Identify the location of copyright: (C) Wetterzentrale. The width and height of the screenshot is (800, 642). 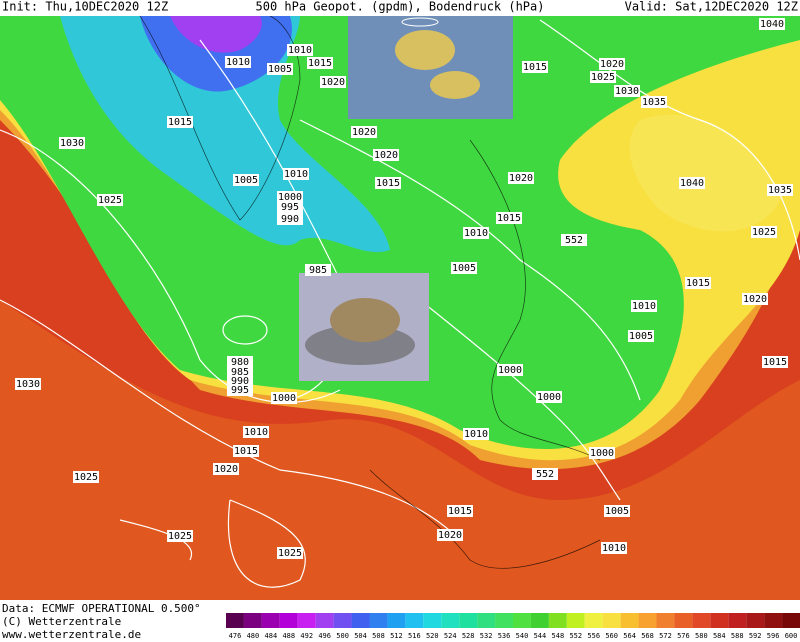
(61, 621).